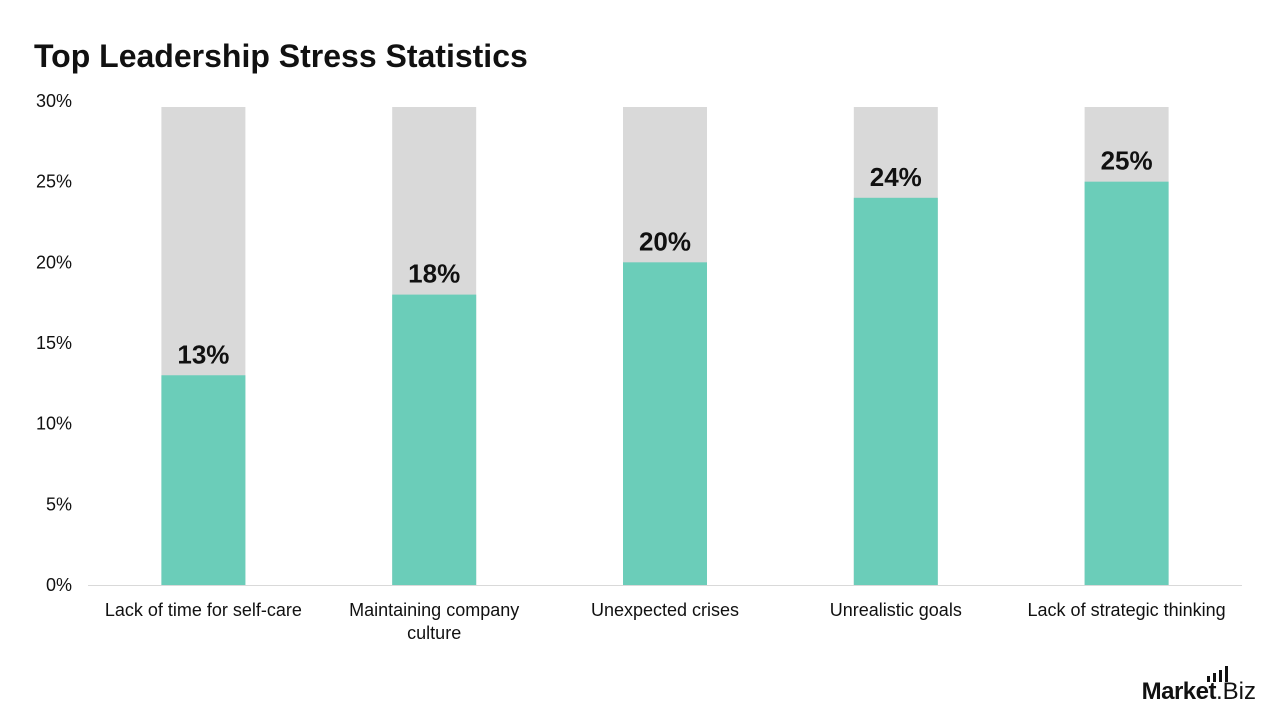 This screenshot has width=1280, height=720. I want to click on data-label: 24%, so click(896, 177).